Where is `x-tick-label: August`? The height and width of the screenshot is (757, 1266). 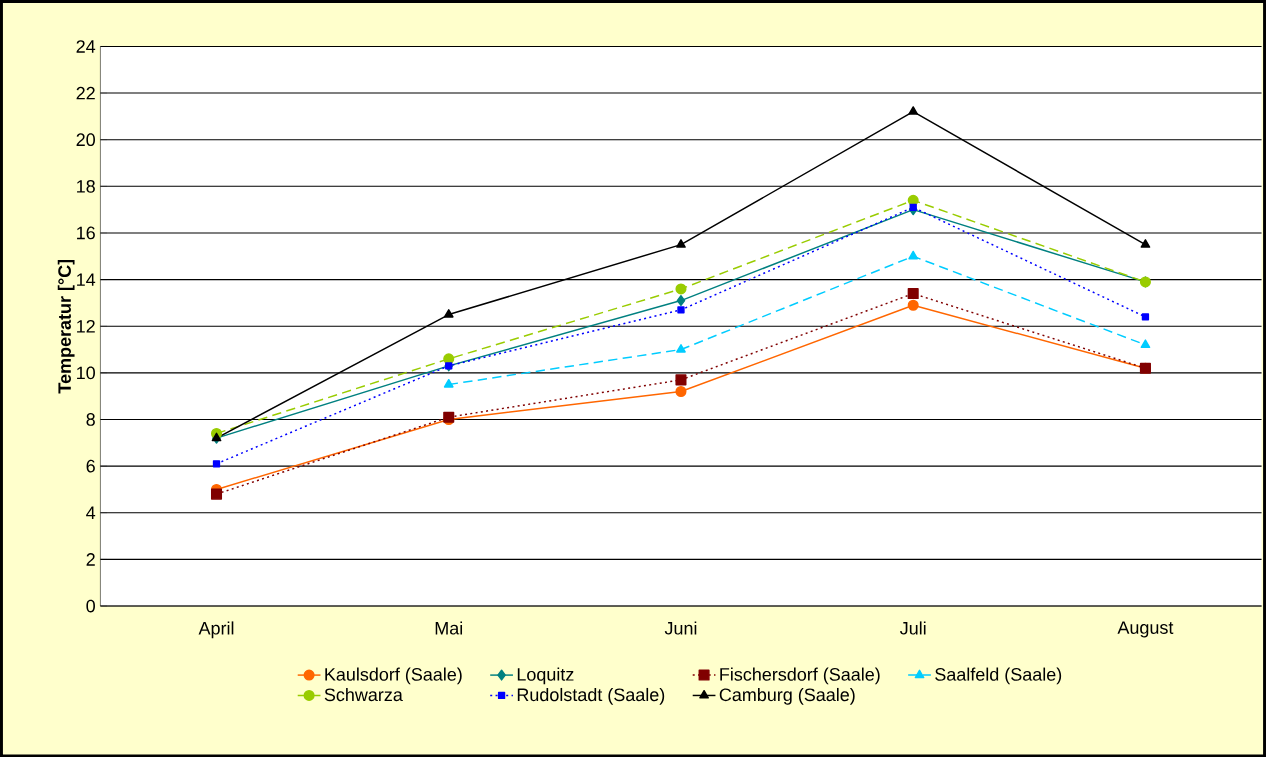
x-tick-label: August is located at coordinates (1145, 629).